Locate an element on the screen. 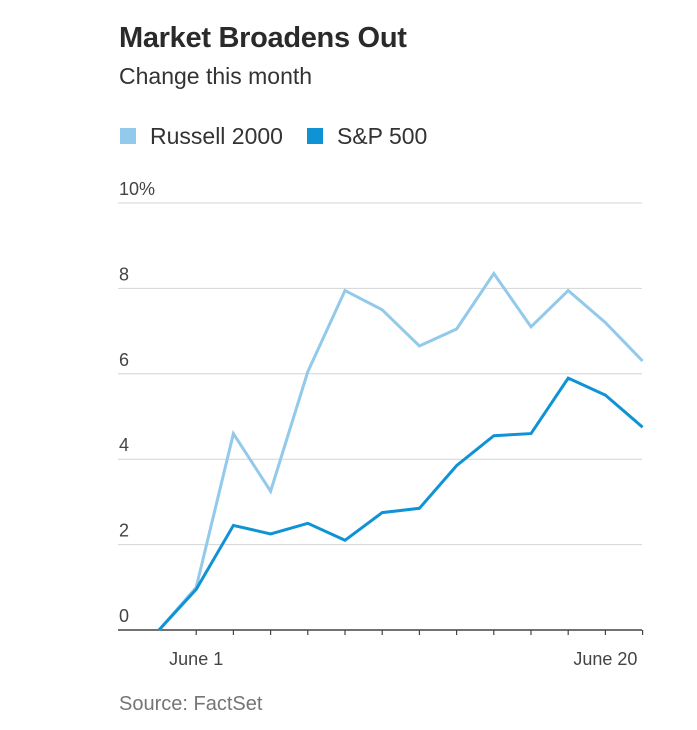 Image resolution: width=697 pixels, height=730 pixels. x-tick-label-12: June 20 is located at coordinates (605, 659).